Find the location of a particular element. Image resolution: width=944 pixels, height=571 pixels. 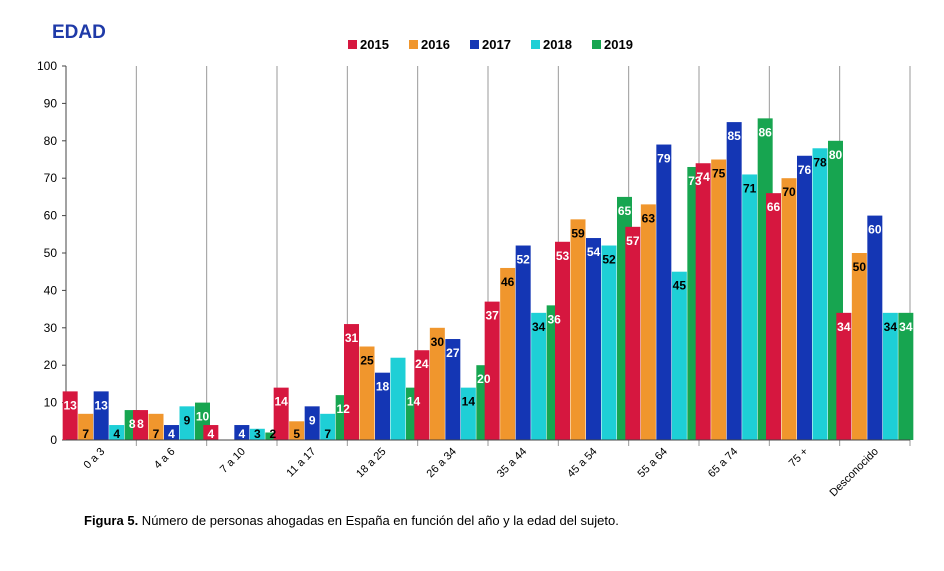

x-tick-label: 18 a 25 is located at coordinates (371, 463).